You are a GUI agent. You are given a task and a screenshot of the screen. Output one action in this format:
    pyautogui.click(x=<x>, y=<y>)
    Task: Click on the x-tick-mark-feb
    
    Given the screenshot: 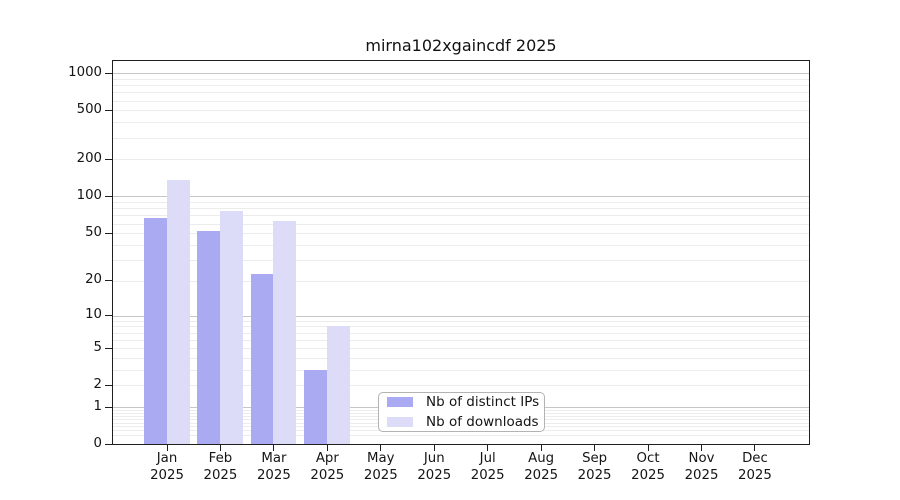 What is the action you would take?
    pyautogui.click(x=220, y=448)
    